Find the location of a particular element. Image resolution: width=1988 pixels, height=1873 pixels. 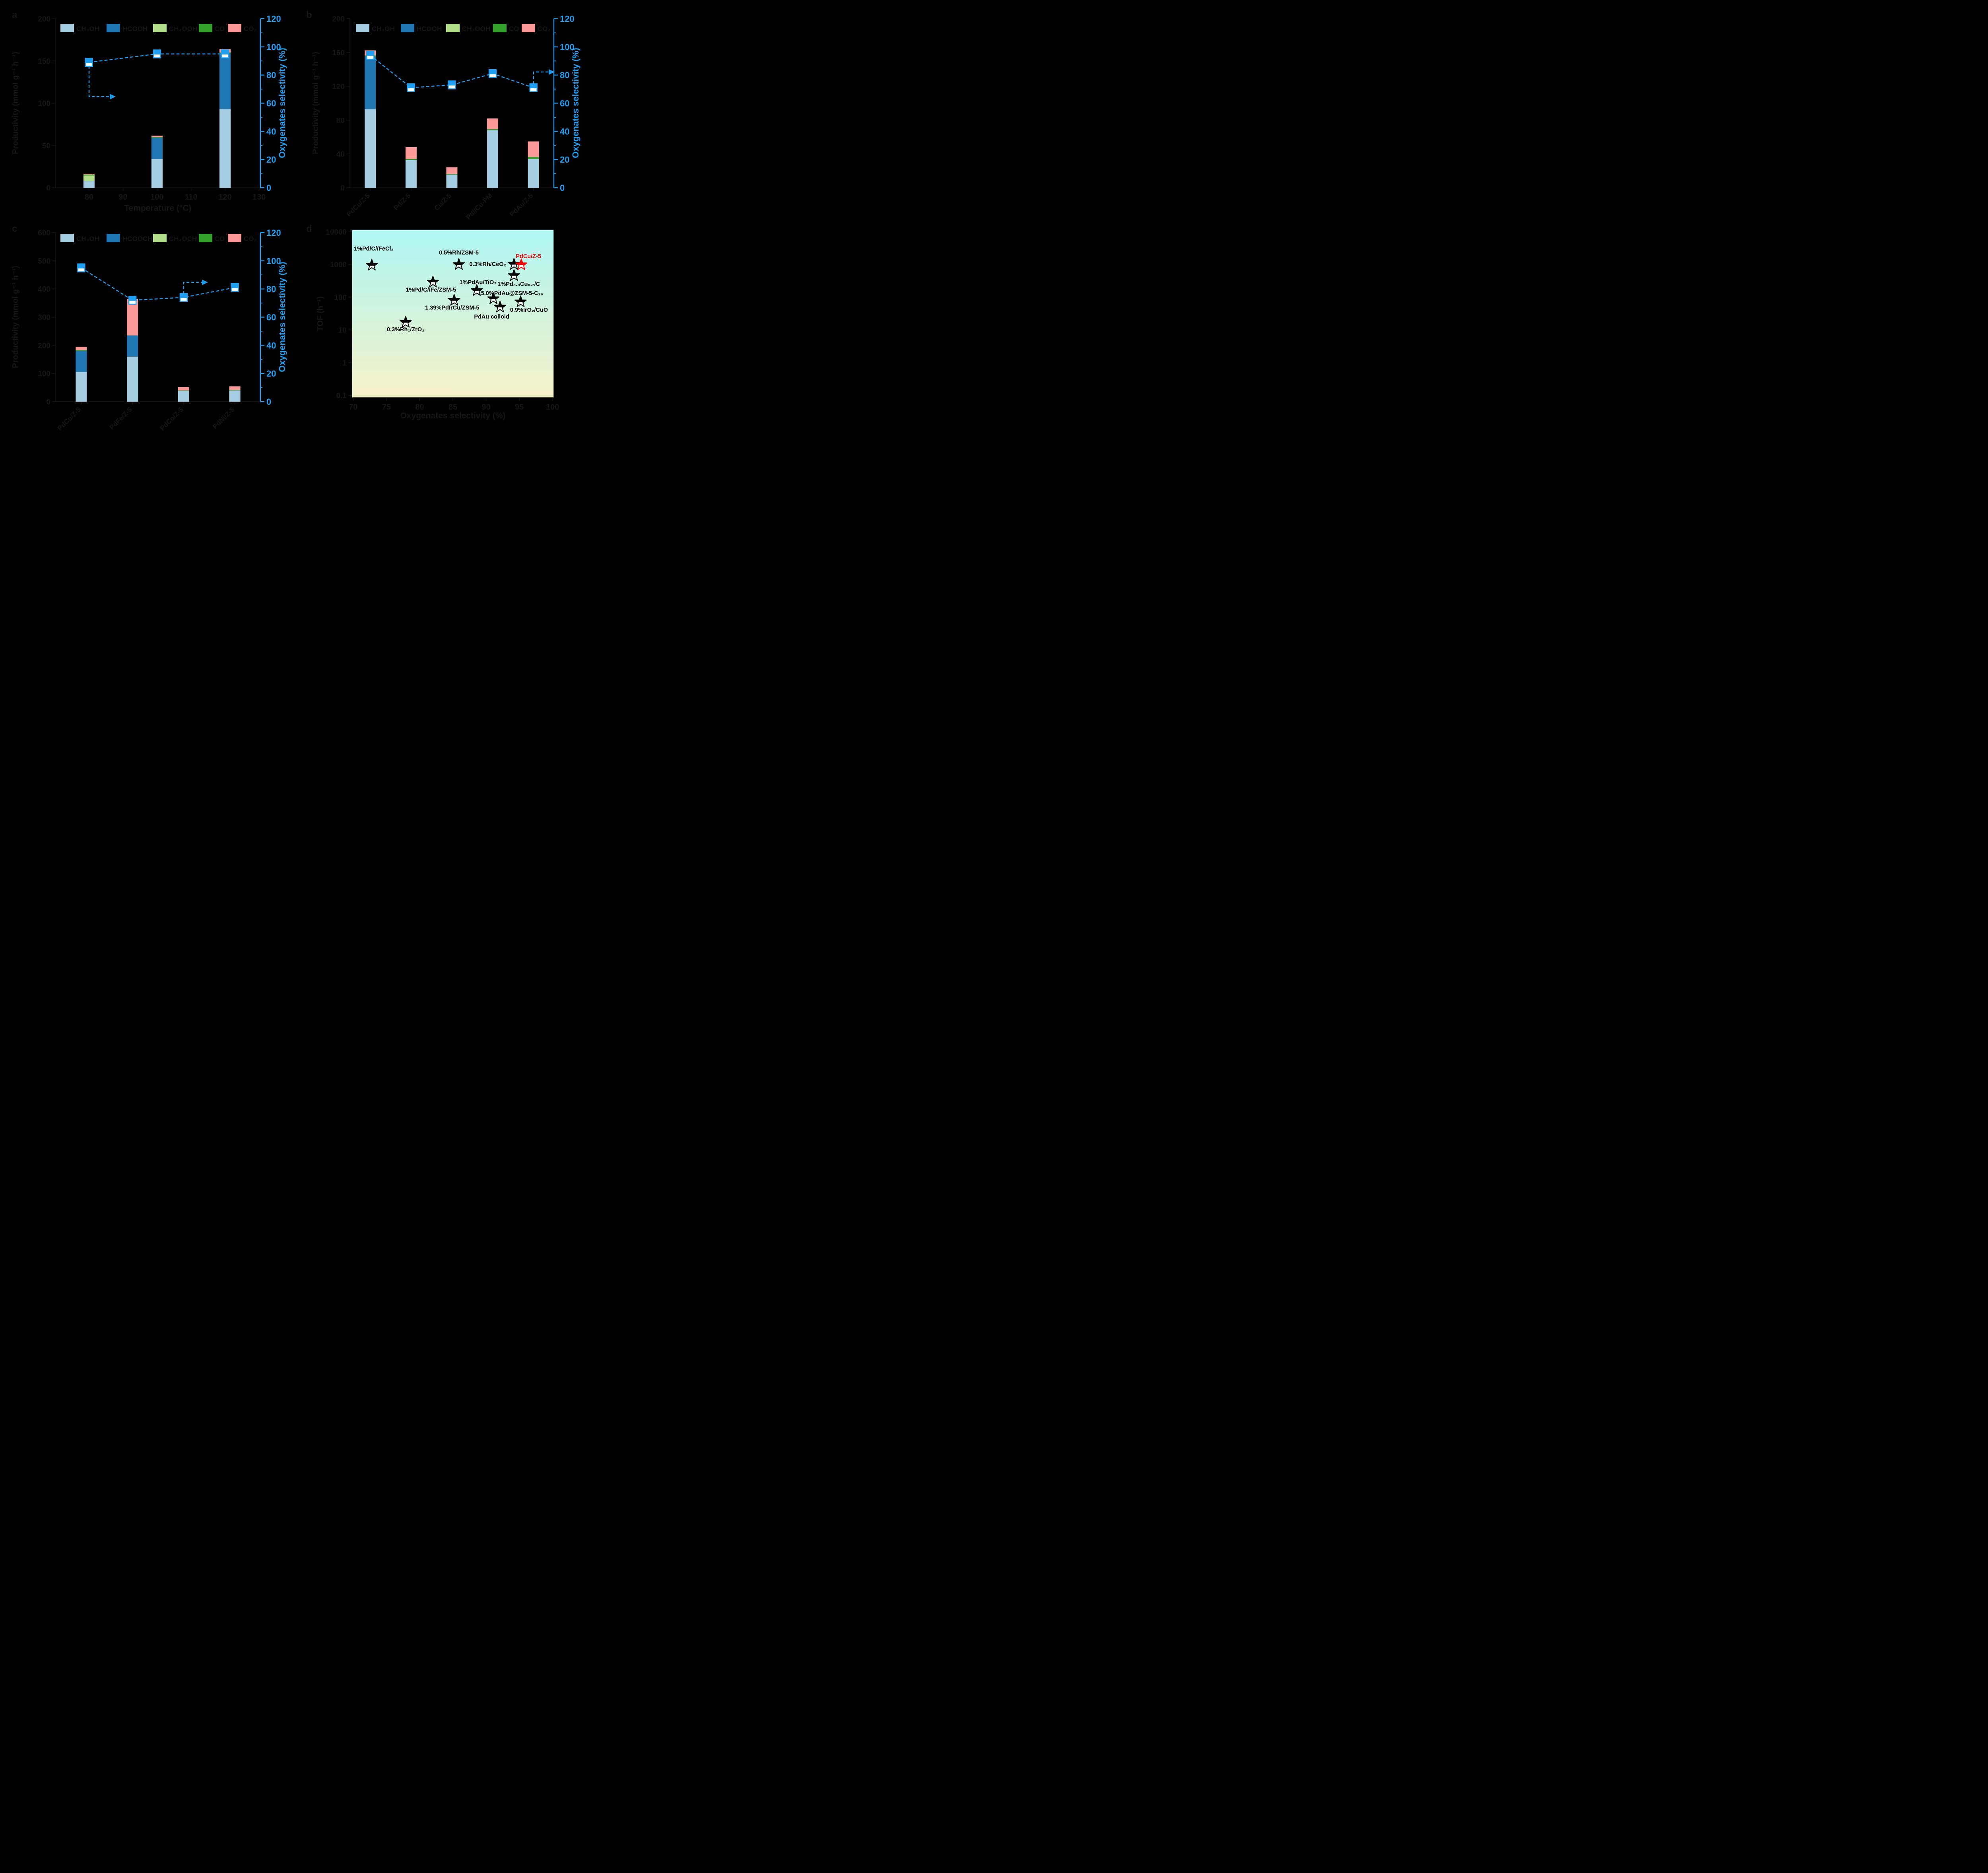

category-tick-label: PdAu/Z-5 is located at coordinates (521, 205).